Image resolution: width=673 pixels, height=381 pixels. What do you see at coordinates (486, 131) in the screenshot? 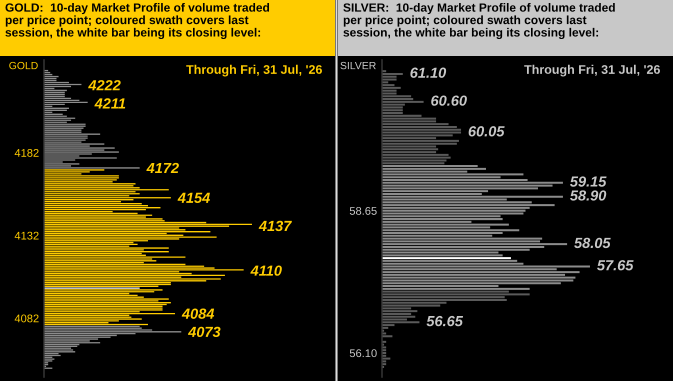
I see `annotation: 60.05` at bounding box center [486, 131].